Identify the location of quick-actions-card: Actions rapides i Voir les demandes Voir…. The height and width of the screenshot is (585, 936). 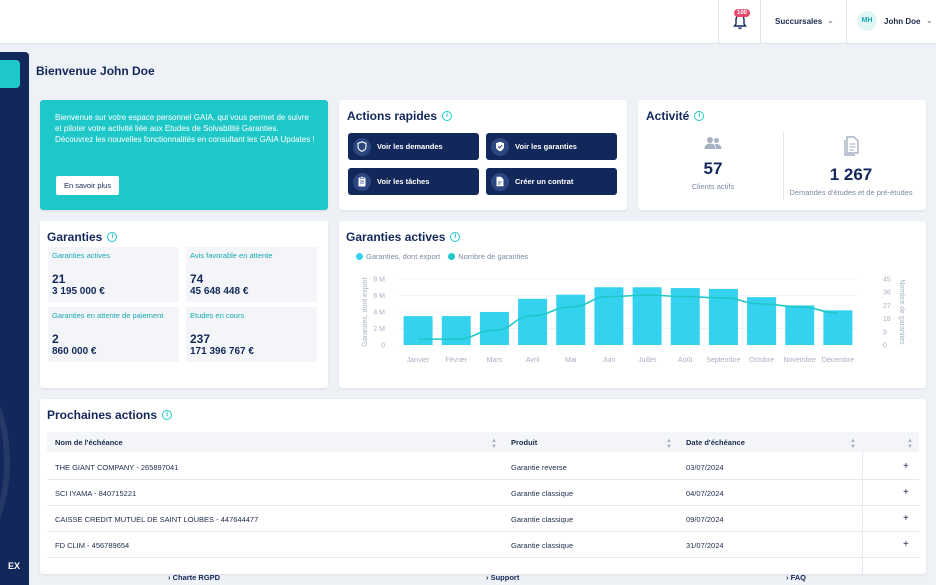
(483, 155).